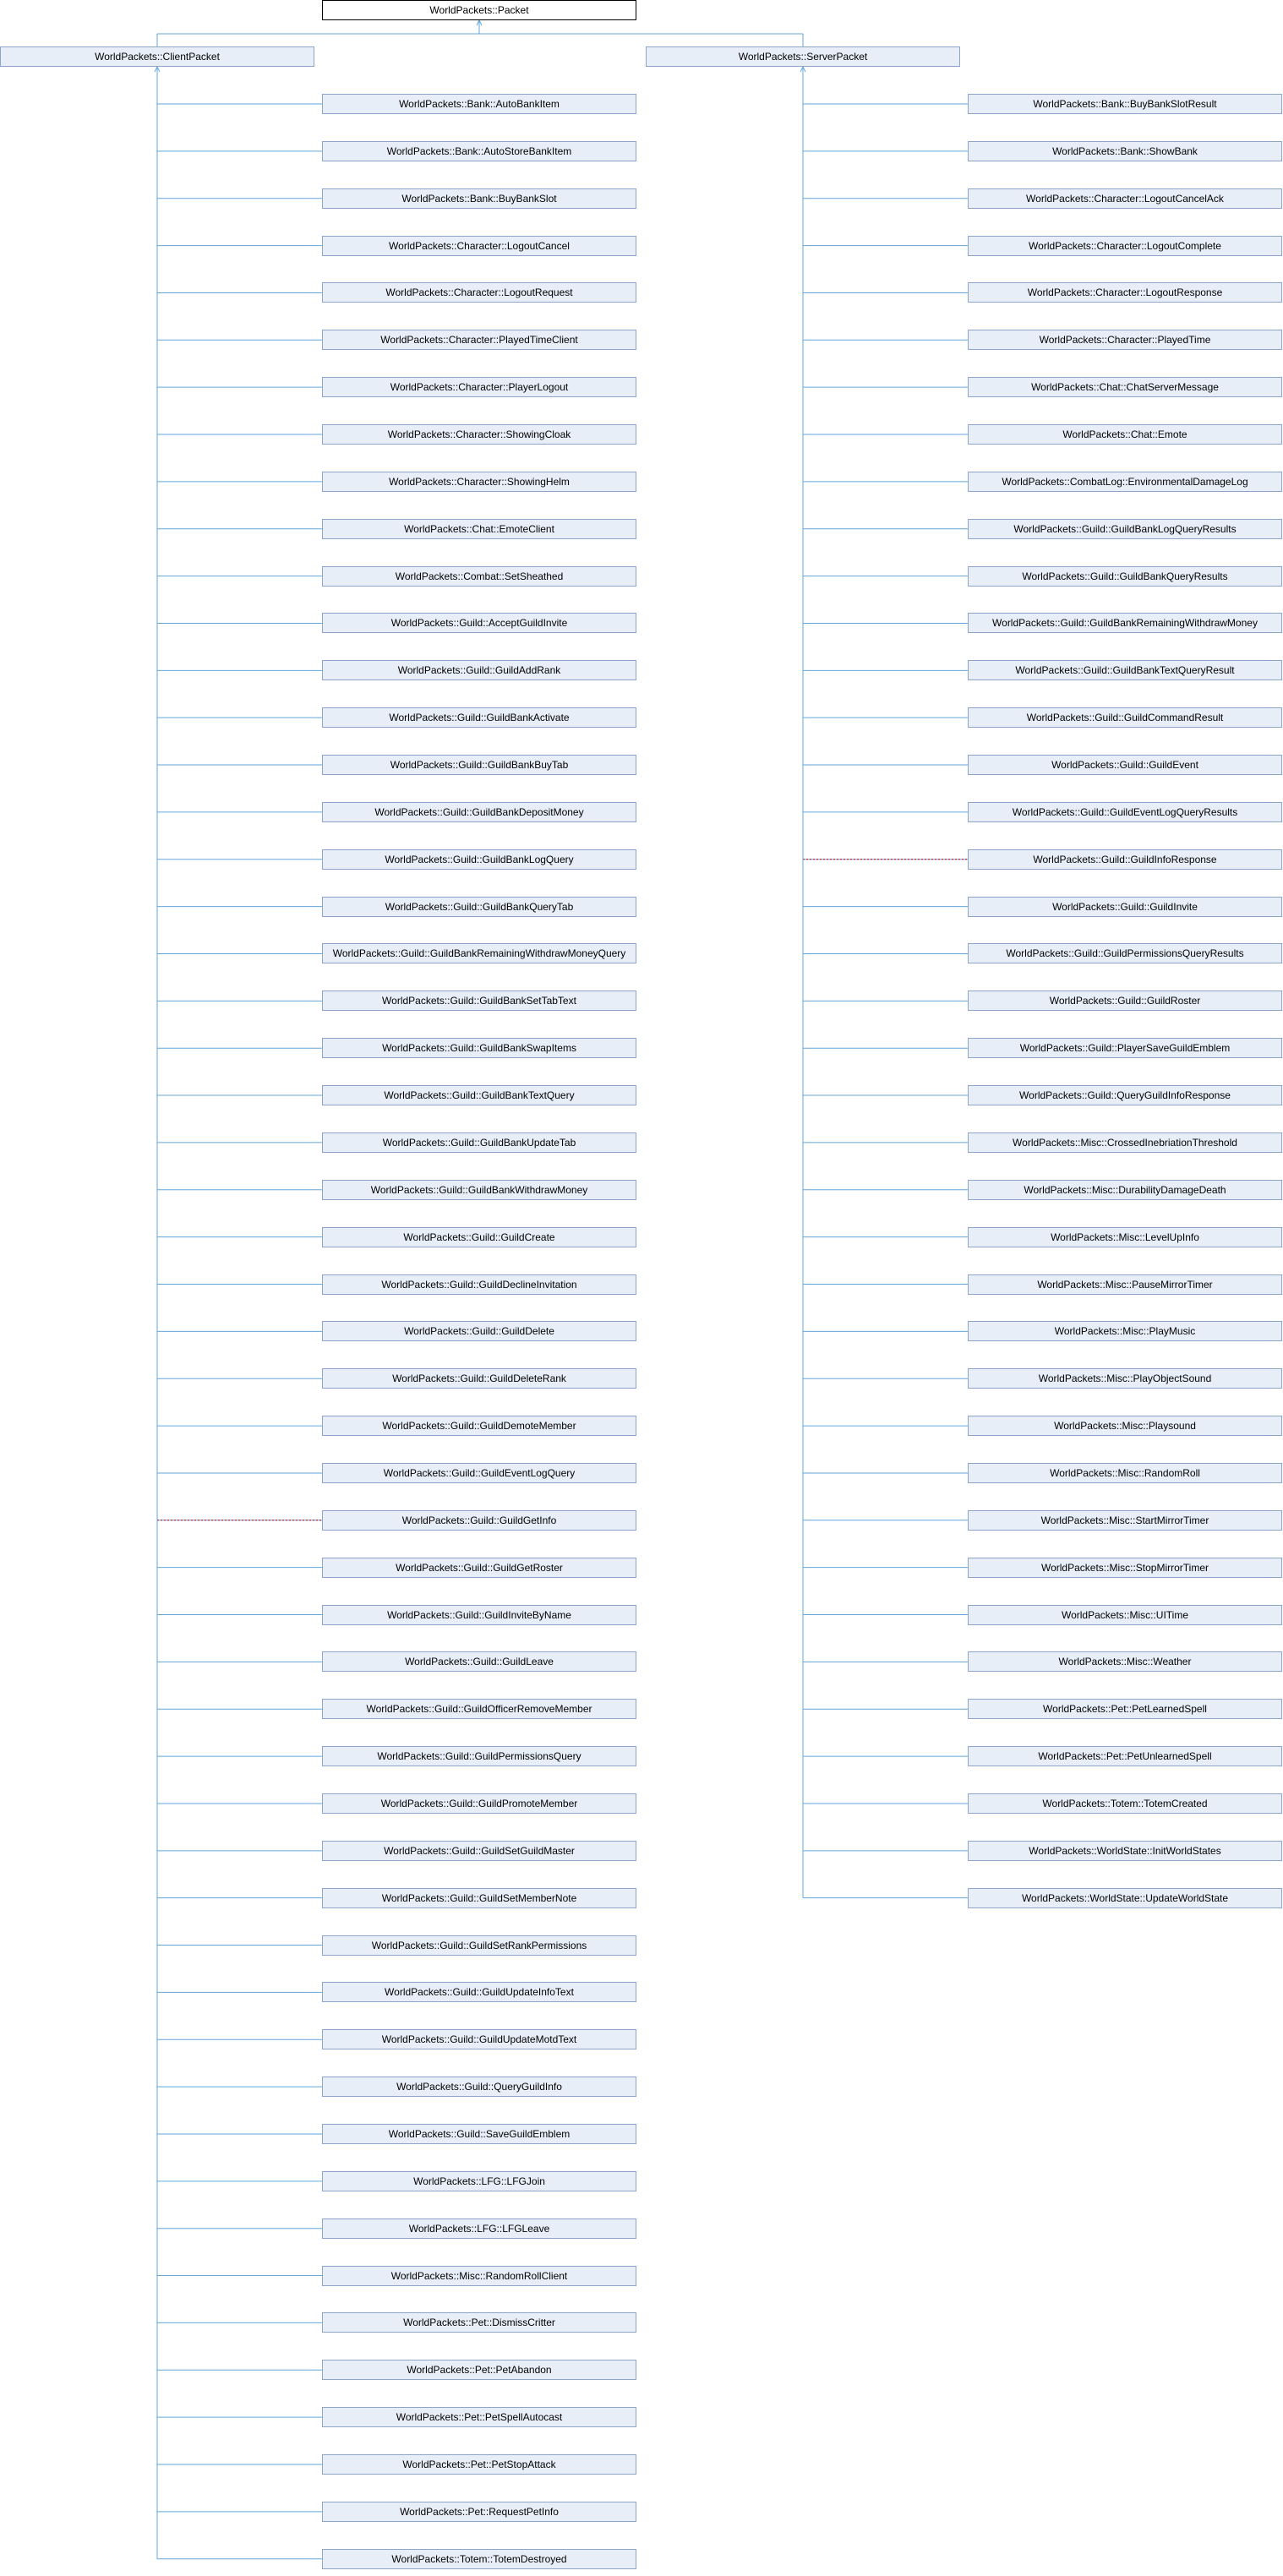  What do you see at coordinates (1125, 1520) in the screenshot?
I see `node-class: WorldPackets::Misc::StartMirrorTimer` at bounding box center [1125, 1520].